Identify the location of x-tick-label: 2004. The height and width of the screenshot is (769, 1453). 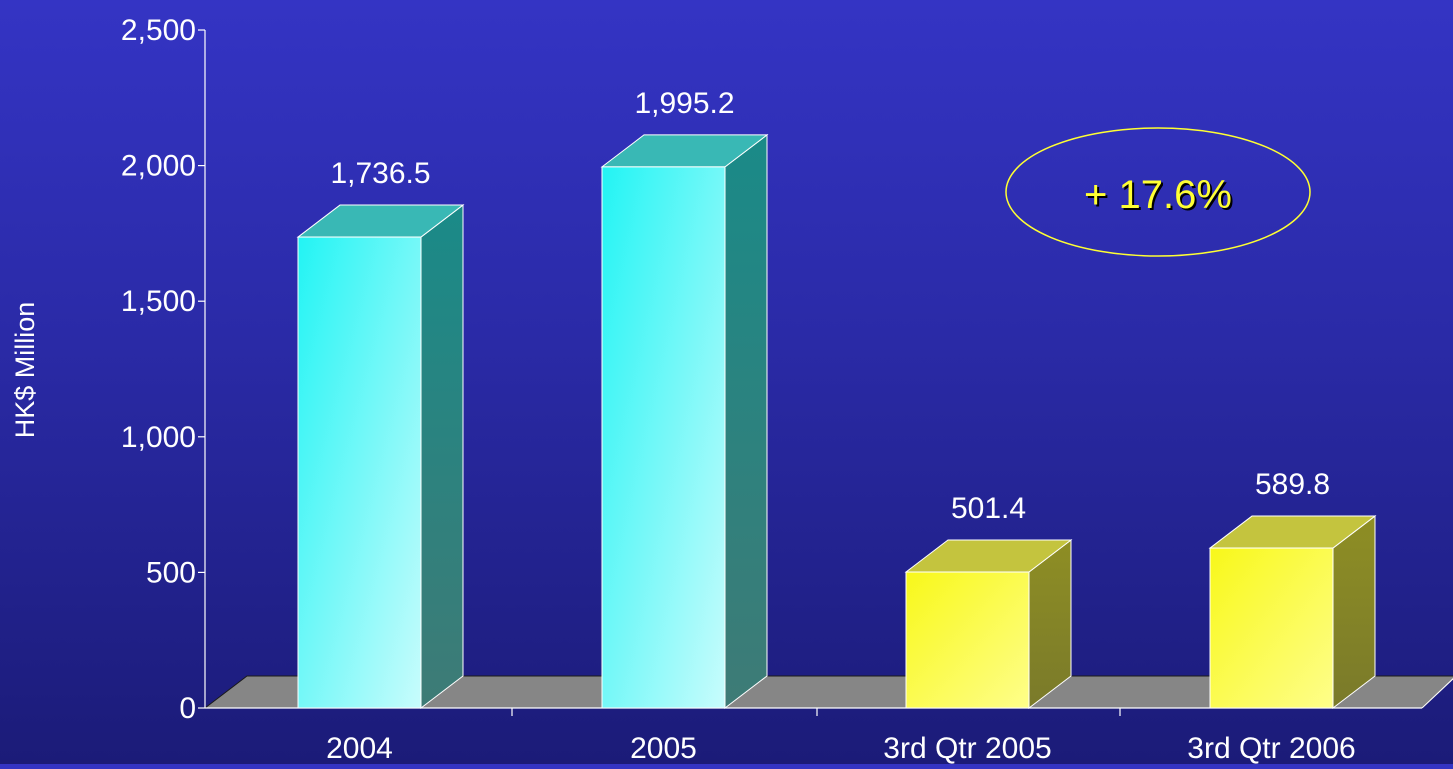
(359, 748).